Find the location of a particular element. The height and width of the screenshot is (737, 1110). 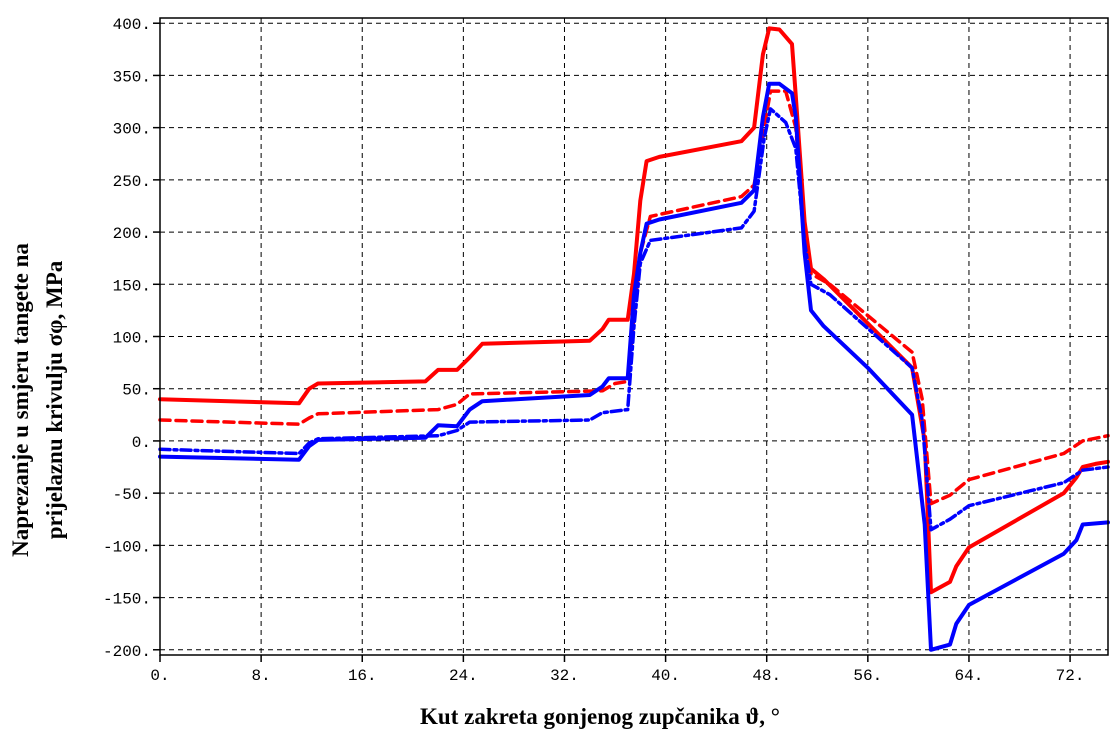

y-tick-label: 100. is located at coordinates (132, 339).